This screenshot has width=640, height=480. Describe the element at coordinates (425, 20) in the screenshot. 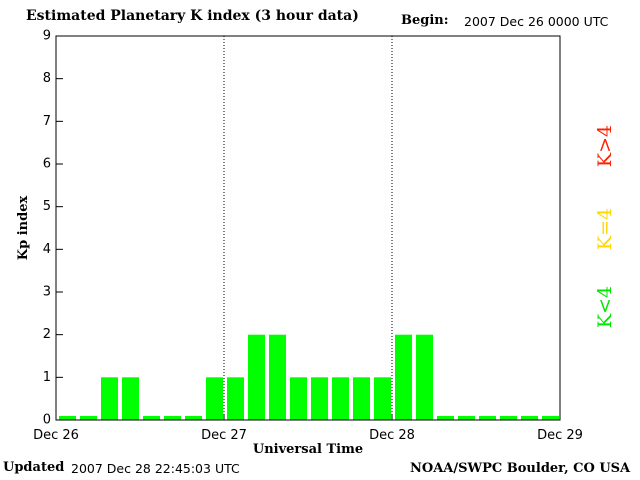

I see `begin-label: Begin:` at that location.